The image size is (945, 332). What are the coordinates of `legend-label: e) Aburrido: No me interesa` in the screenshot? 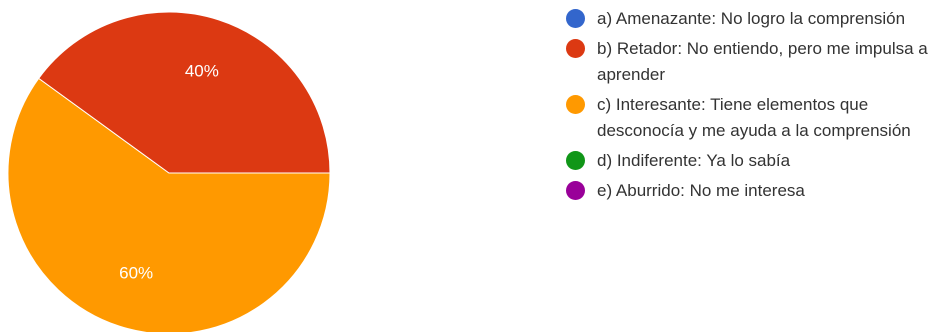 It's located at (701, 190).